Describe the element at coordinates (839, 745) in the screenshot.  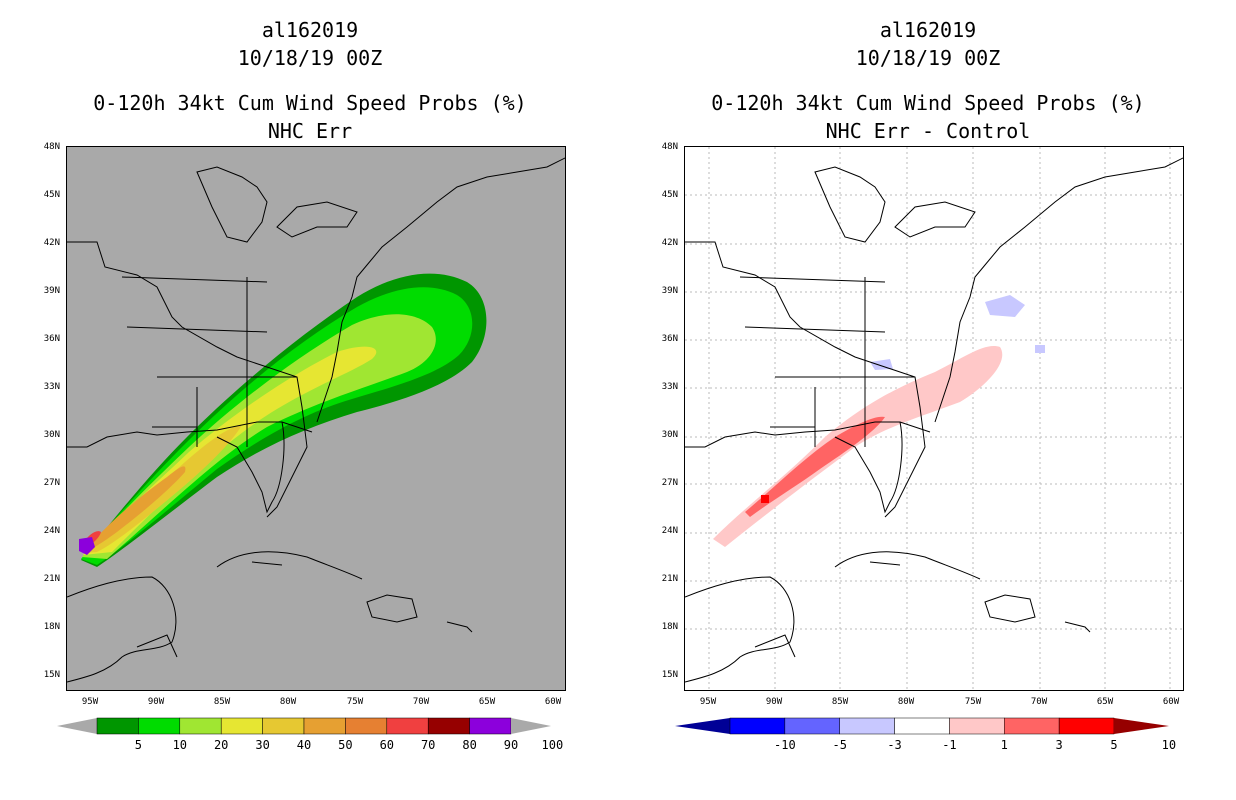
I see `colorbar-tick-label: -5` at that location.